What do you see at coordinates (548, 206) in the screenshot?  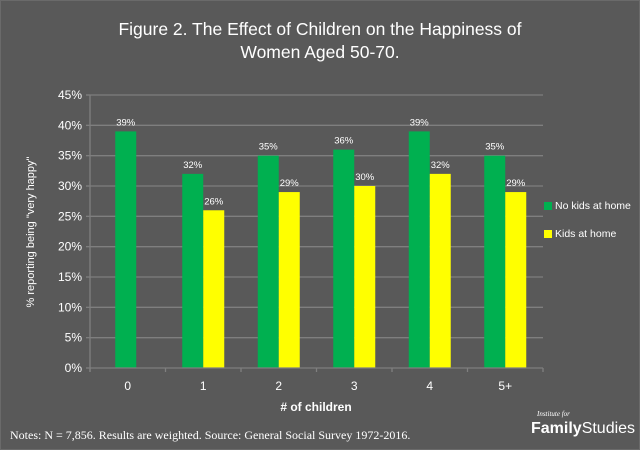 I see `legend-swatch-no-kids` at bounding box center [548, 206].